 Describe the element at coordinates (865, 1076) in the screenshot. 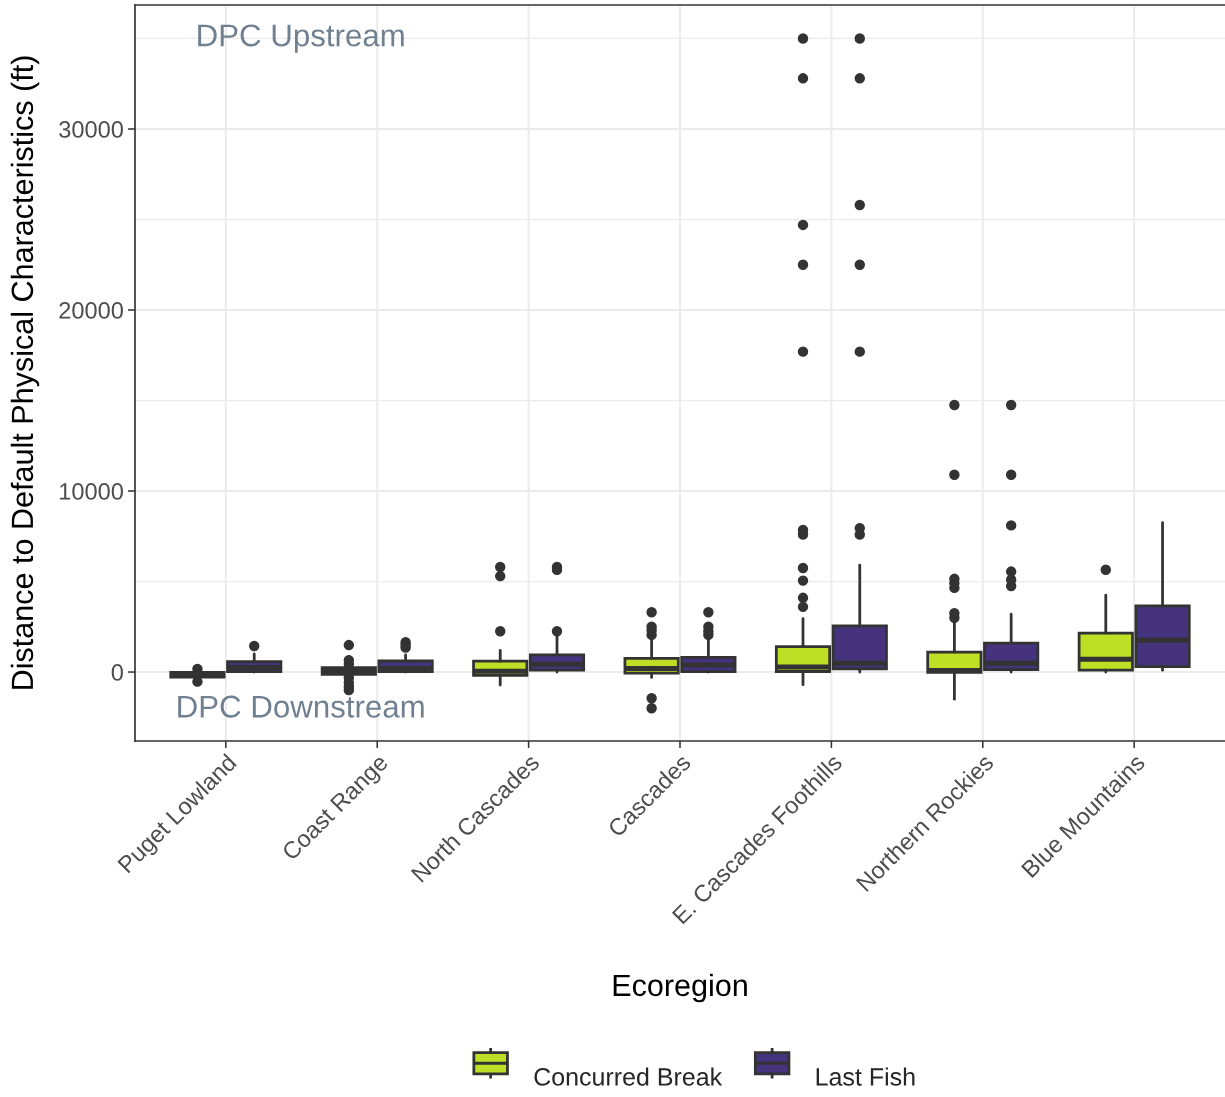

I see `legend-label: Last Fish` at that location.